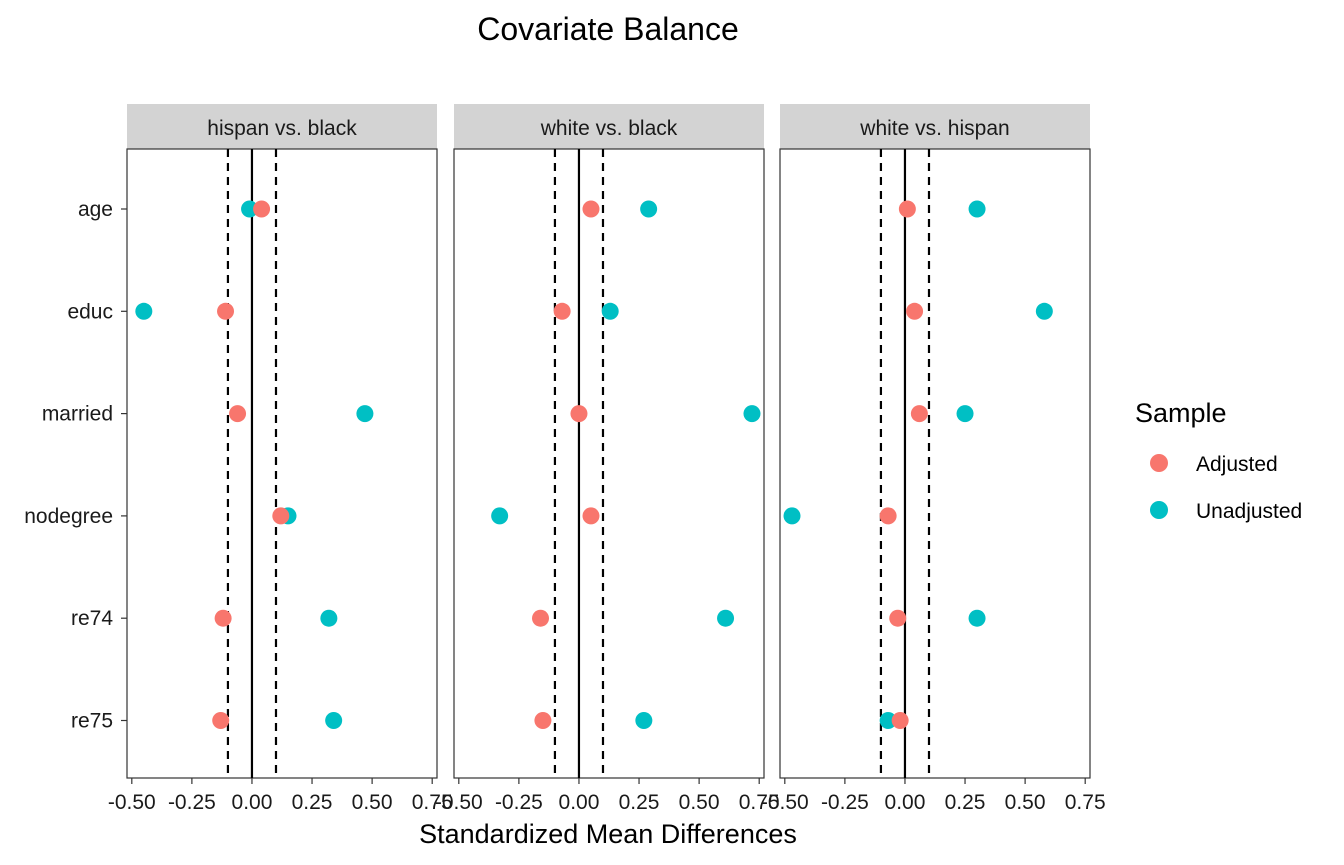  What do you see at coordinates (92, 721) in the screenshot?
I see `y-tick-label: re75` at bounding box center [92, 721].